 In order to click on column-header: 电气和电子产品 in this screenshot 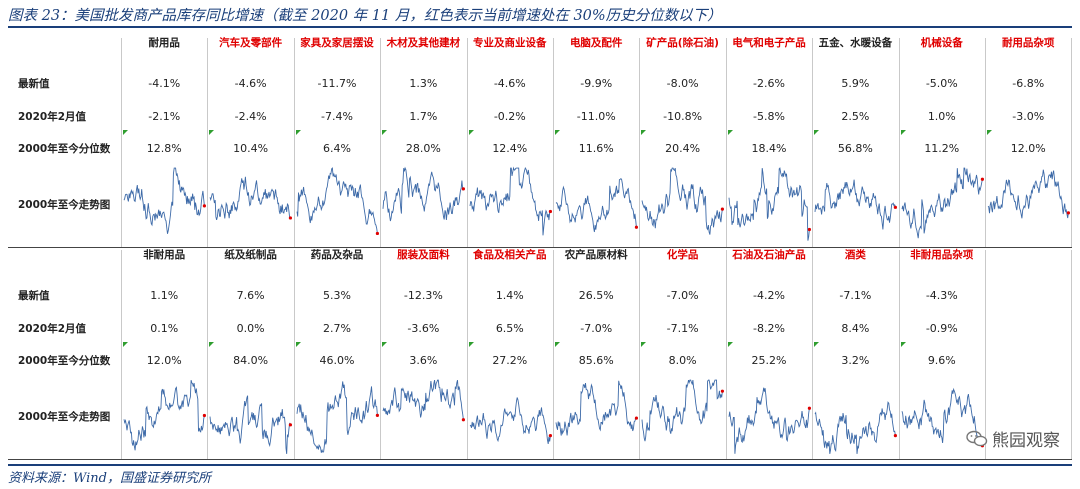, I will do `click(769, 43)`.